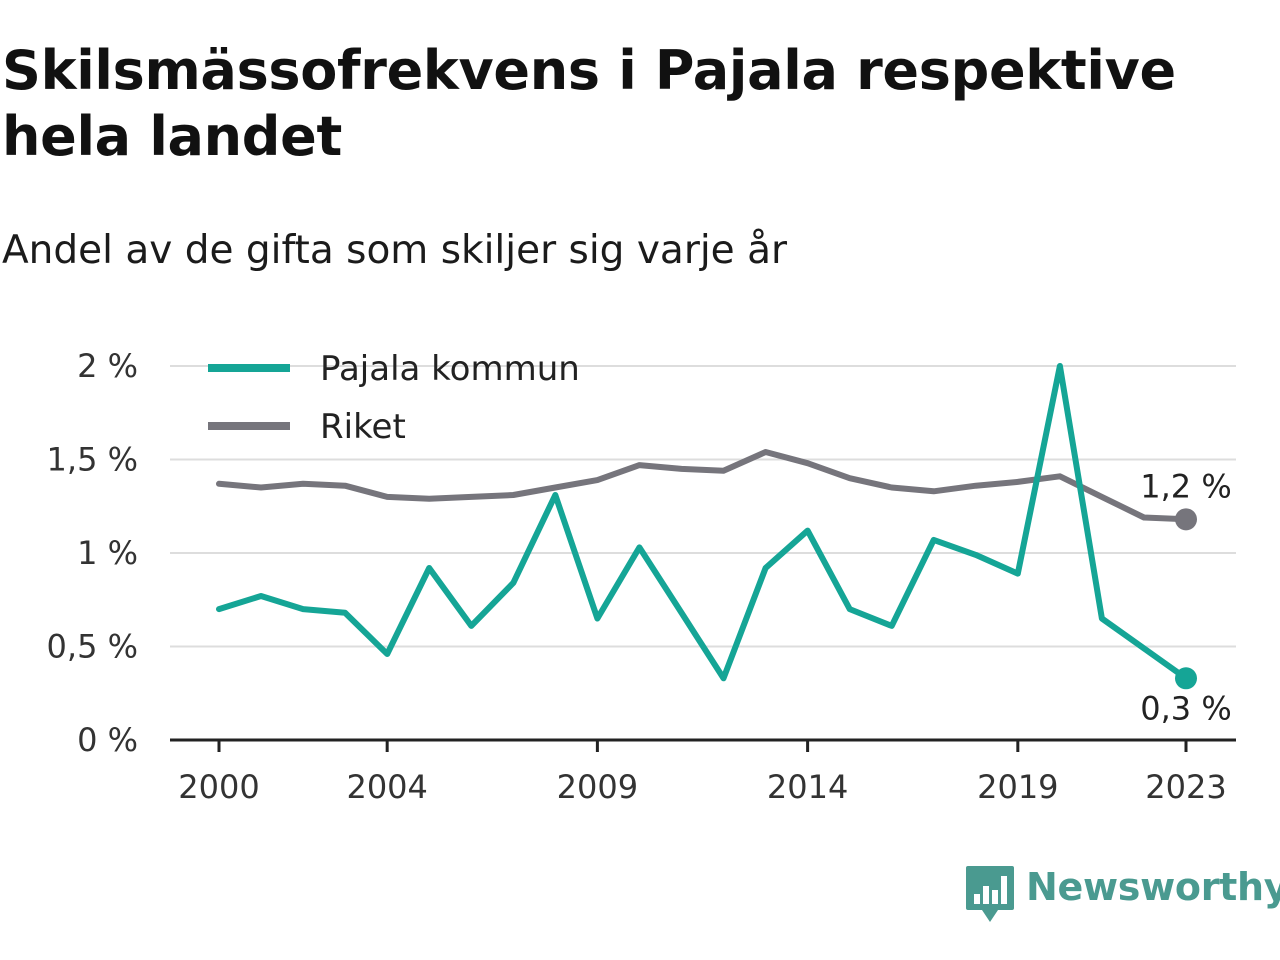 The image size is (1280, 960). What do you see at coordinates (990, 894) in the screenshot?
I see `newsworthy-logo-icon` at bounding box center [990, 894].